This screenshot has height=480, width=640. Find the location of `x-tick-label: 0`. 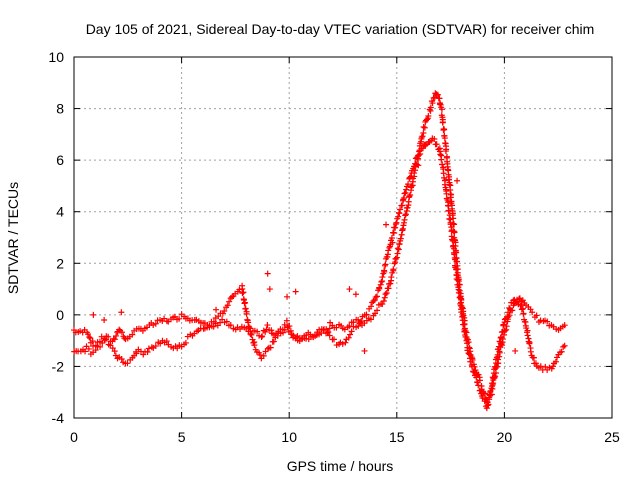

x-tick-label: 0 is located at coordinates (74, 437).